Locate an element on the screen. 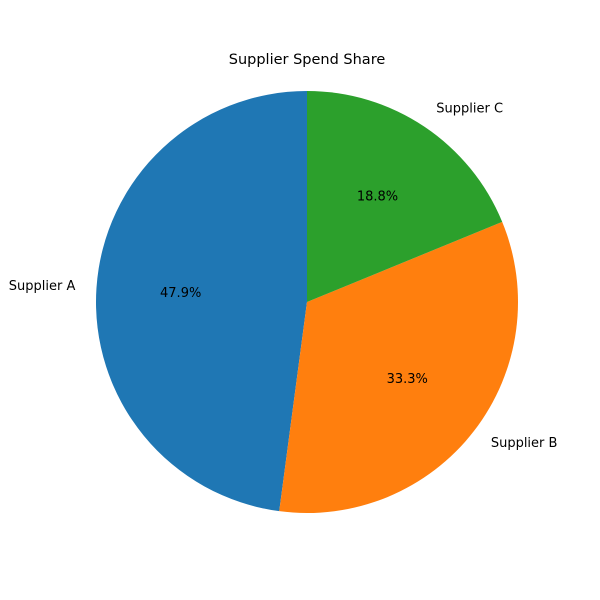  slice-label-supplier-b: Supplier B is located at coordinates (524, 443).